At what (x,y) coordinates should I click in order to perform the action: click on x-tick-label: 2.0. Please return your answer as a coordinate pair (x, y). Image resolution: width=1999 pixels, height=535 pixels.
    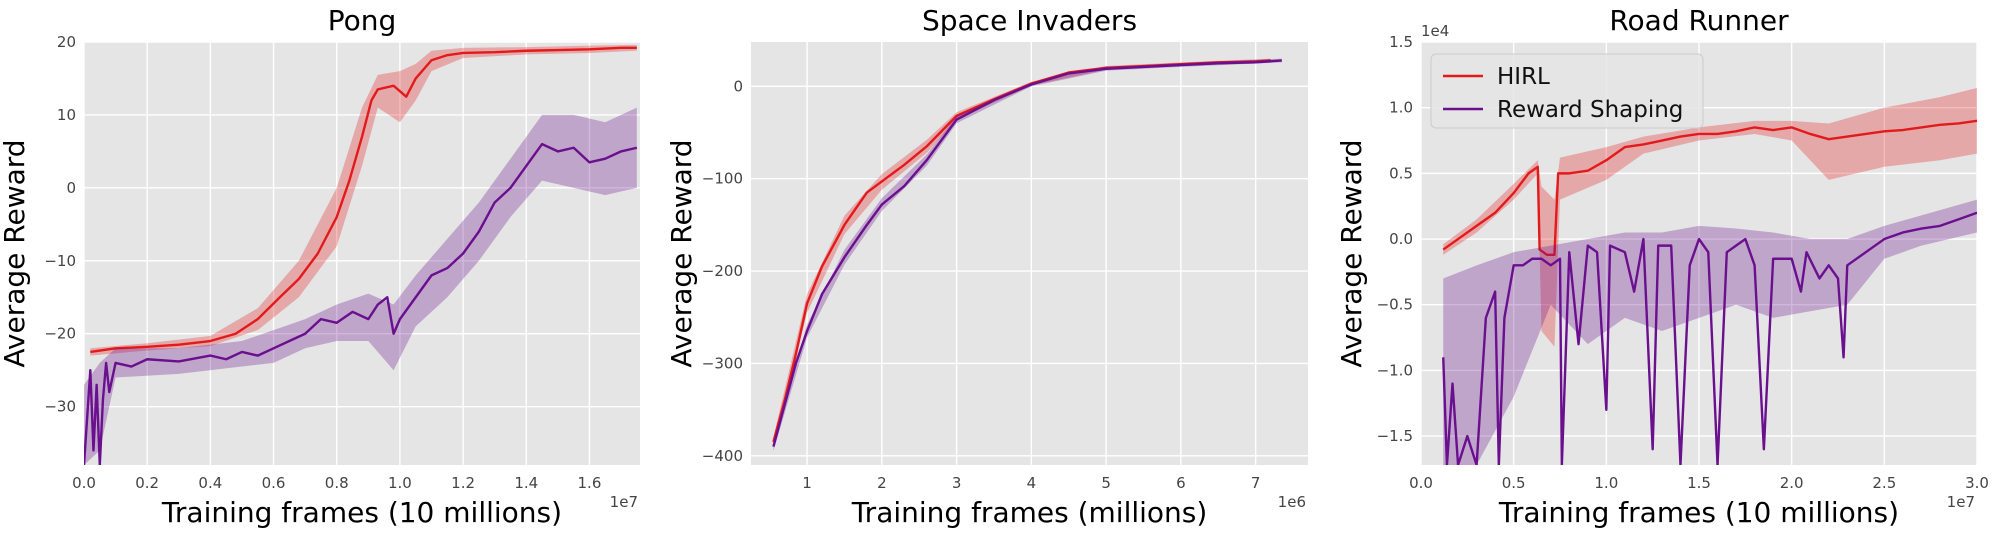
    Looking at the image, I should click on (1792, 483).